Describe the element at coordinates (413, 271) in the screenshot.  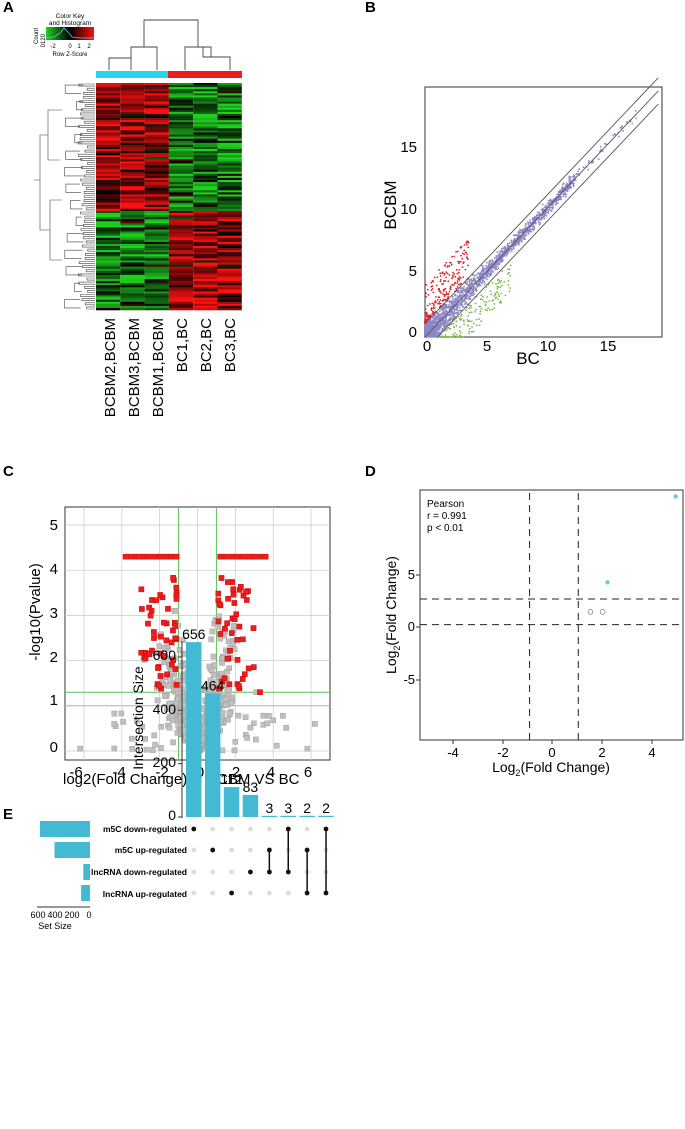
I see `scatter-y-tick-5: 5` at that location.